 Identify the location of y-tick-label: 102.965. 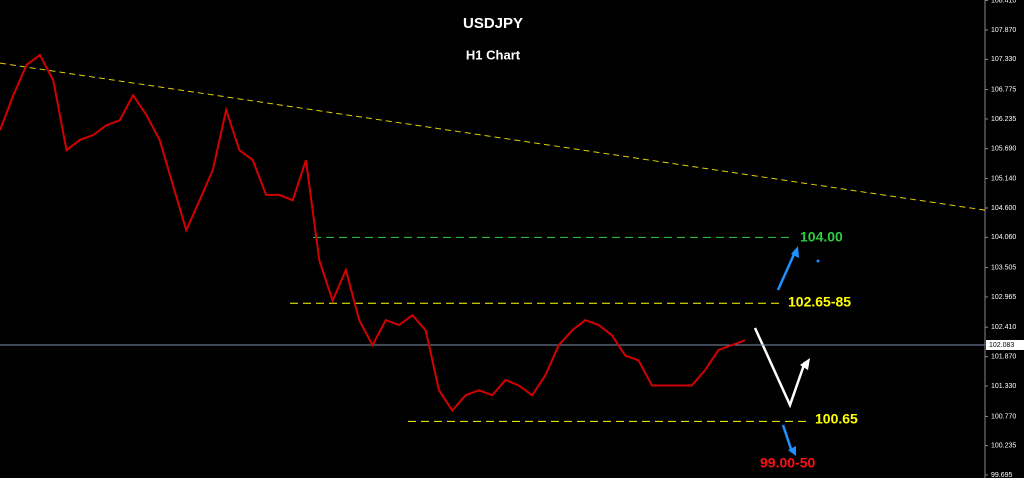
(1003, 297).